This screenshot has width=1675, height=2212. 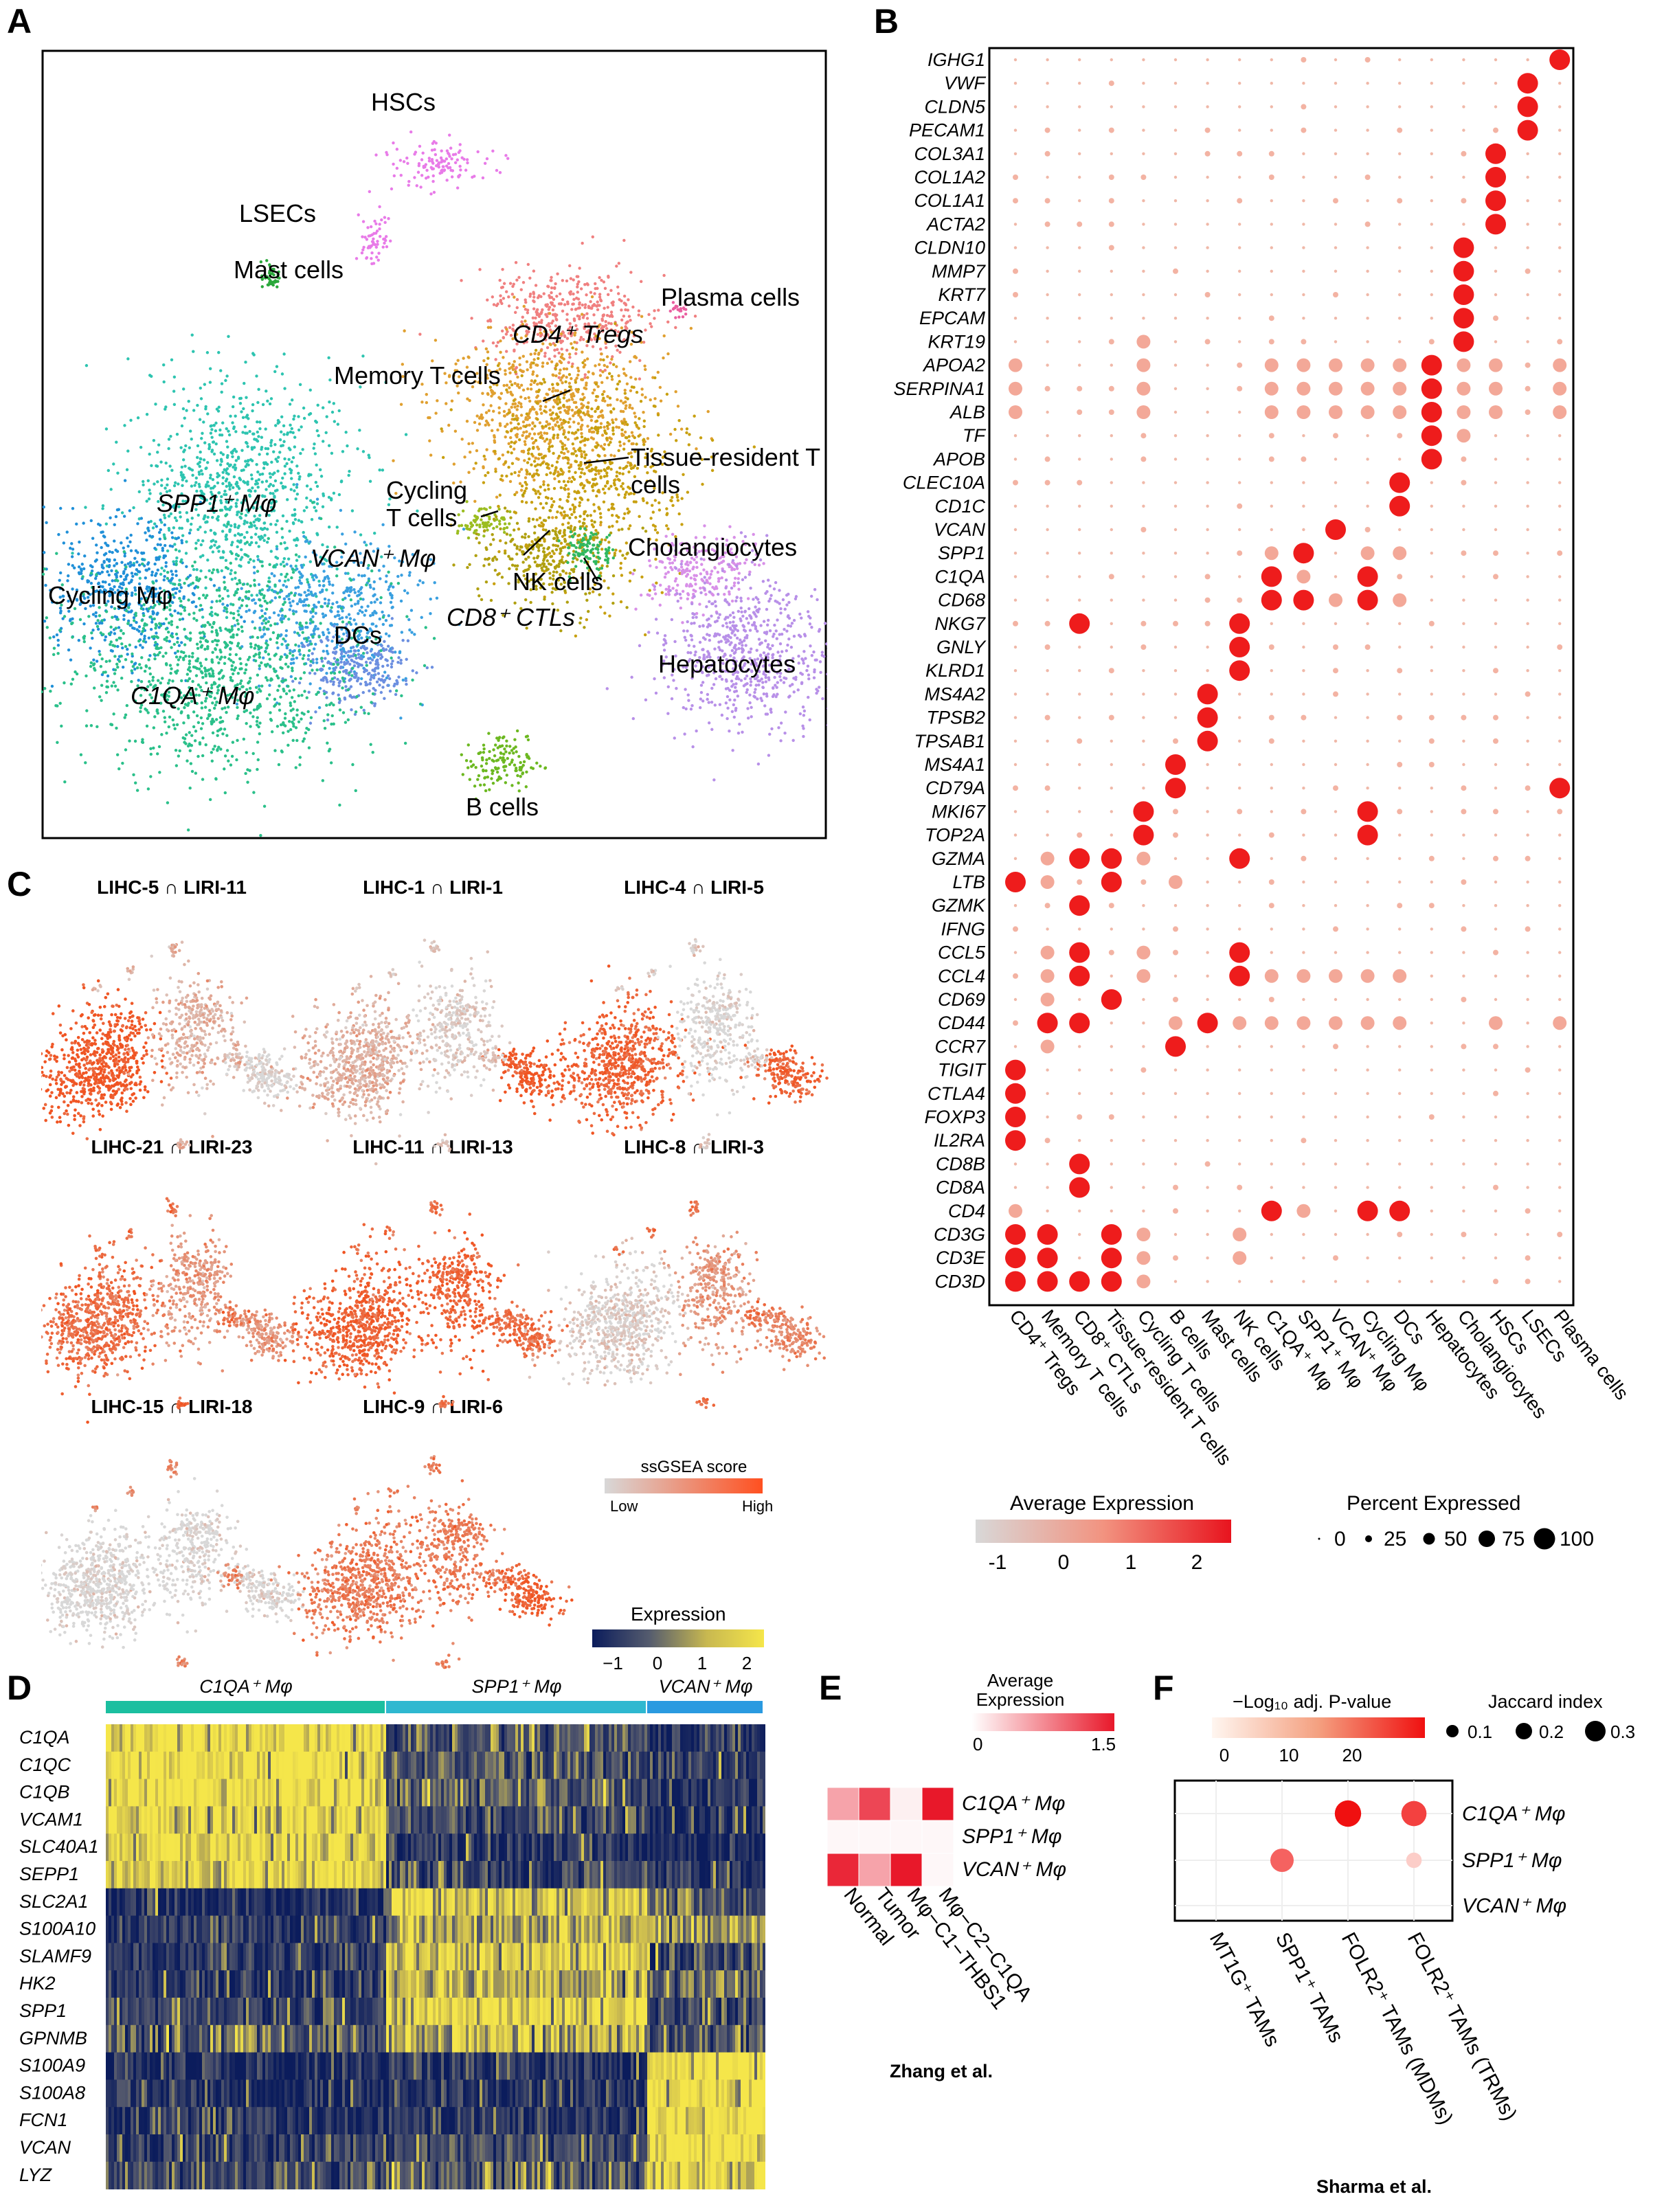 I want to click on gene-label: CD4, so click(x=966, y=1211).